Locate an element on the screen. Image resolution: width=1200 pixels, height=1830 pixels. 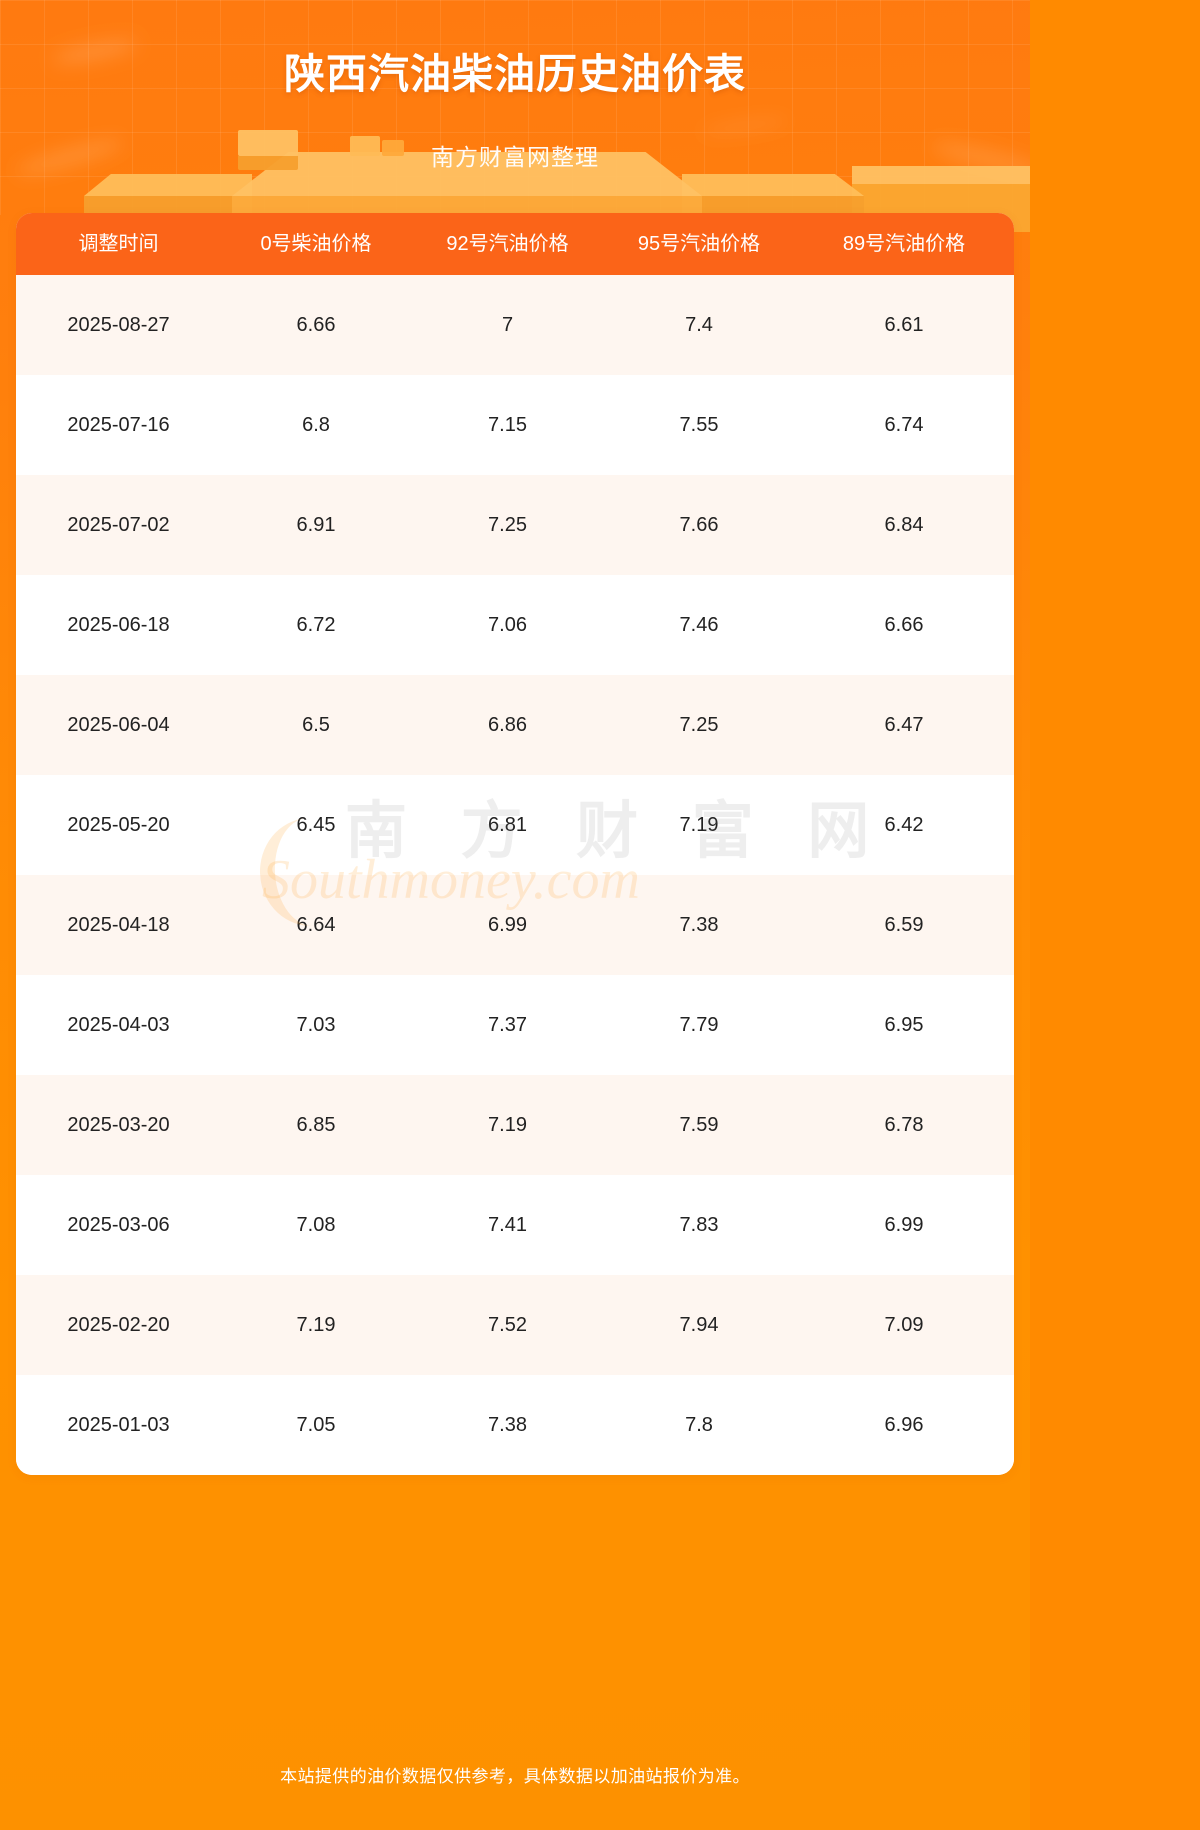
table-row: 2025-06-18 6.72 7.06 7.46 6.66 is located at coordinates (515, 625).